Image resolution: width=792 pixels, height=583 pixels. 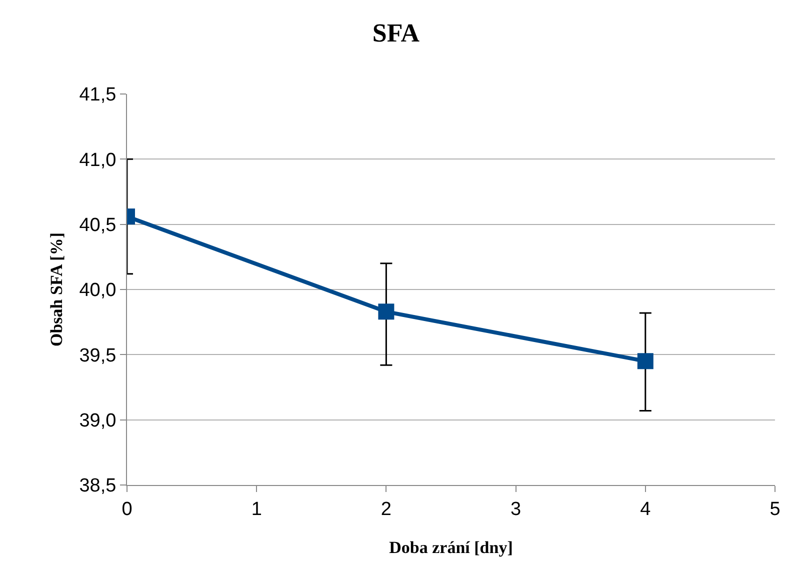 What do you see at coordinates (97, 486) in the screenshot?
I see `y-tick-label: 38,5` at bounding box center [97, 486].